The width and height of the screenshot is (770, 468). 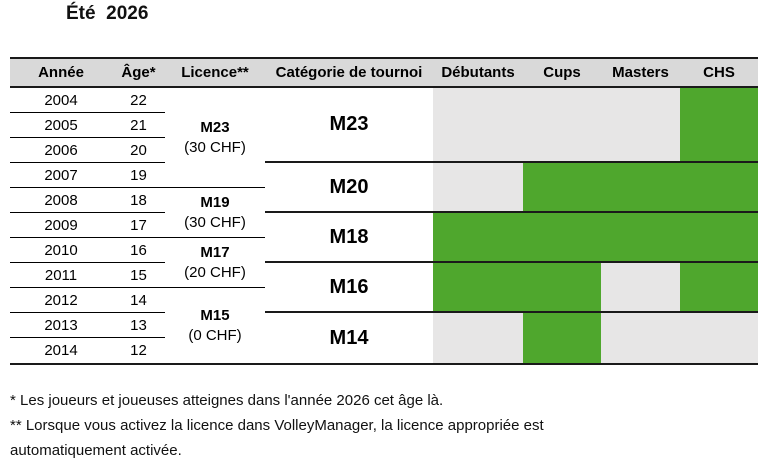 I want to click on avail-m16-cups, so click(x=562, y=288).